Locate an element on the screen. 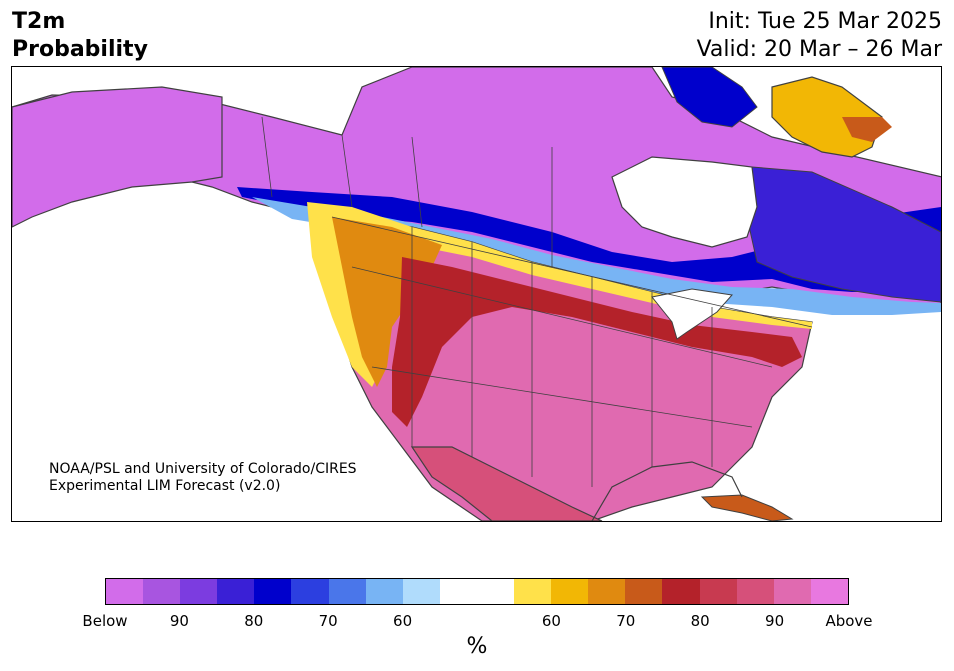  land-baffin is located at coordinates (709, 97).